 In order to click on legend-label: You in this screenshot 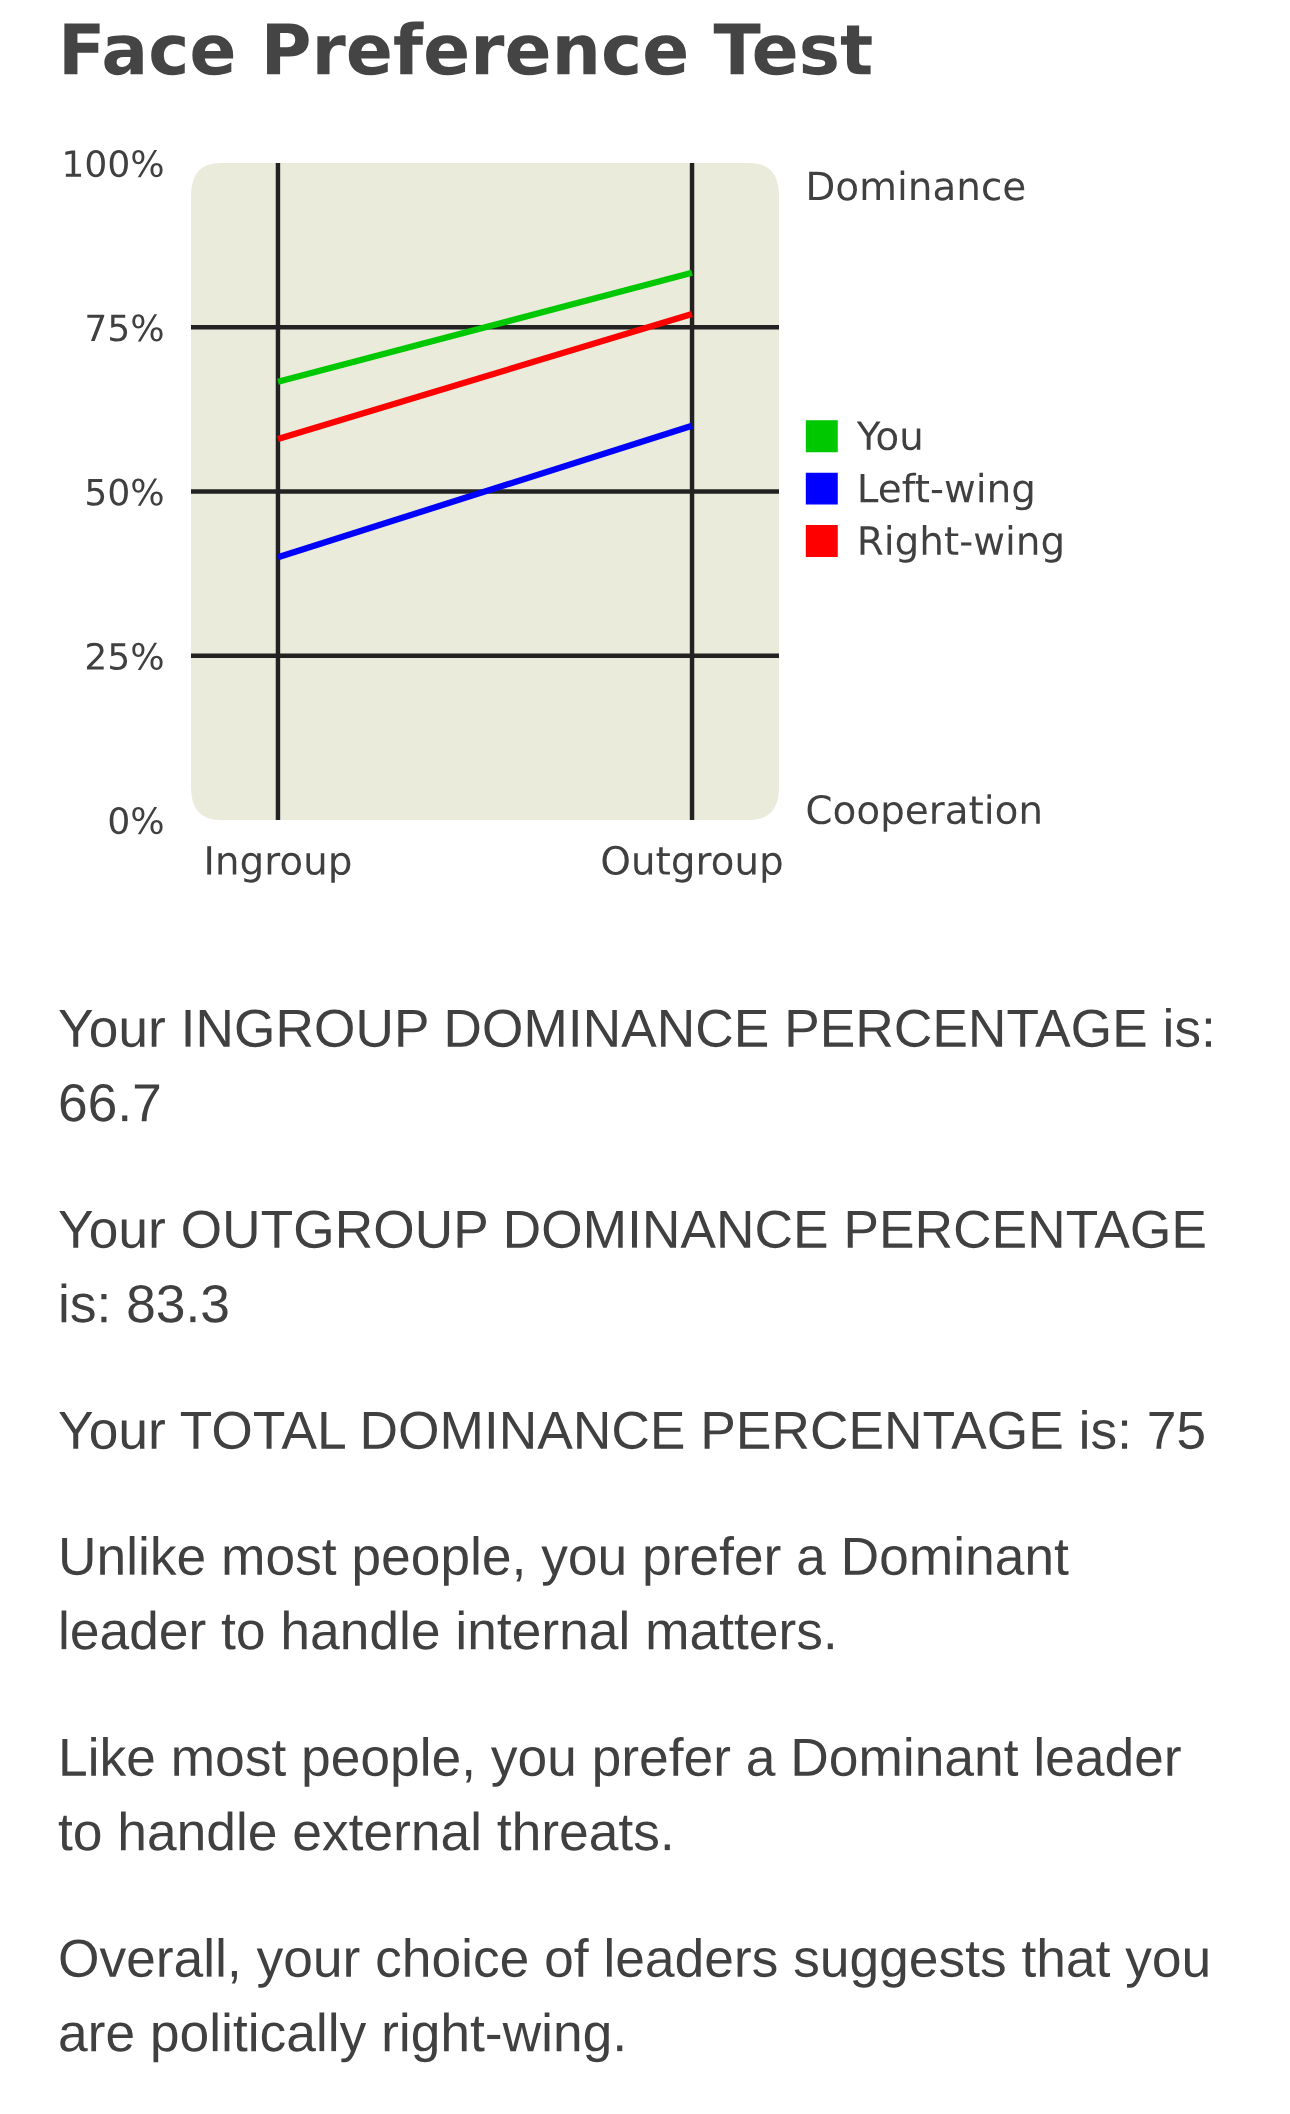, I will do `click(888, 436)`.